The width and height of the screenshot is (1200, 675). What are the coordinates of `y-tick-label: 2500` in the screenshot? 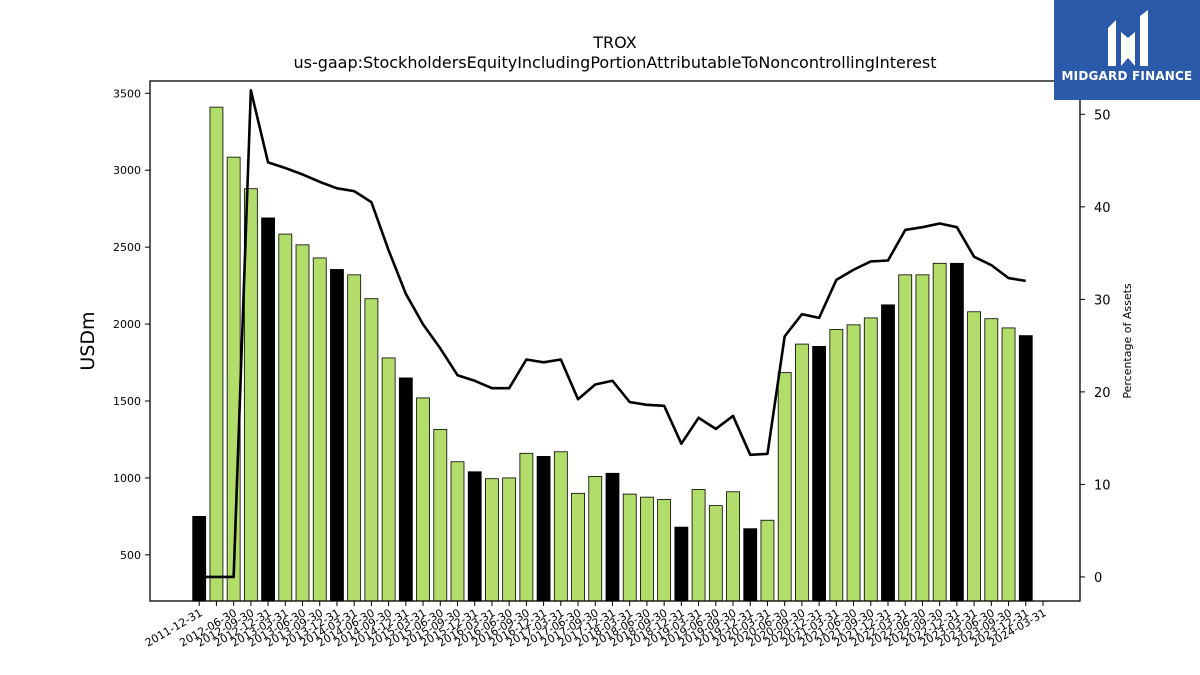 It's located at (127, 247).